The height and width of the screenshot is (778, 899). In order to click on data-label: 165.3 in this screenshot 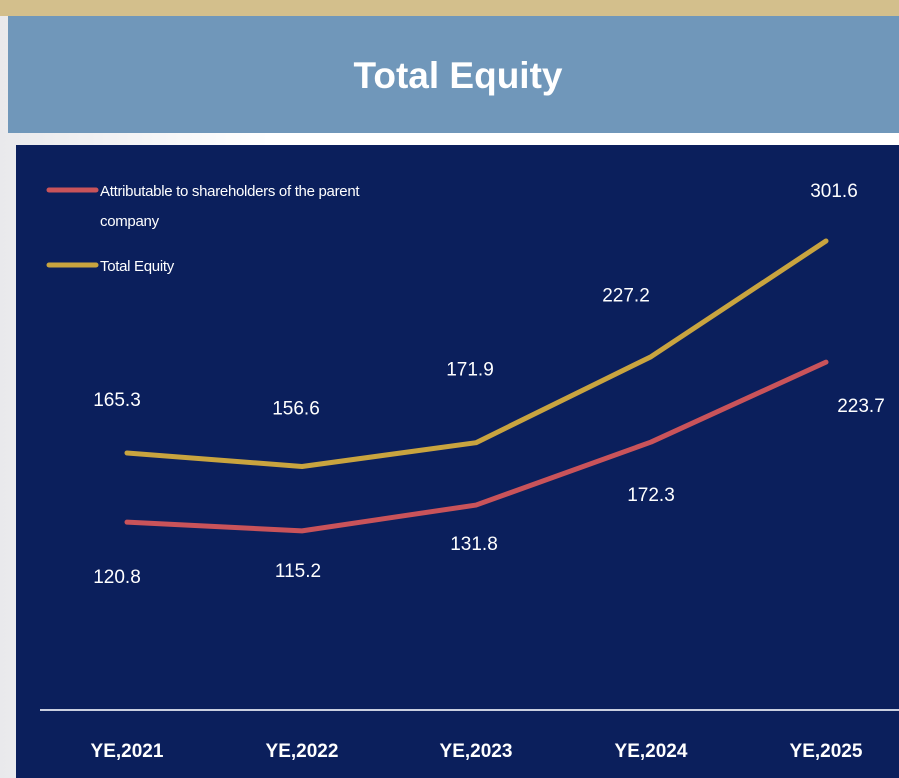, I will do `click(117, 400)`.